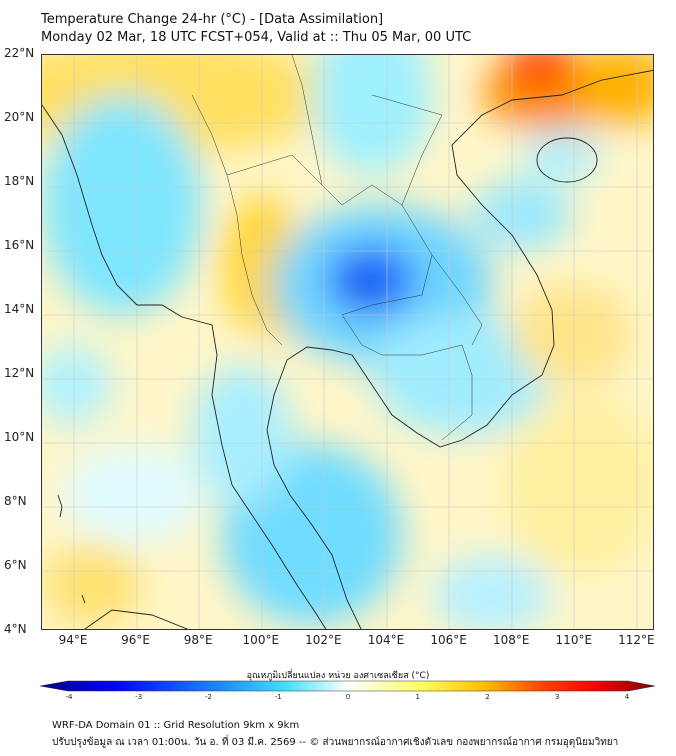 Image resolution: width=676 pixels, height=756 pixels. Describe the element at coordinates (386, 640) in the screenshot. I see `lon-label: 104°E` at that location.